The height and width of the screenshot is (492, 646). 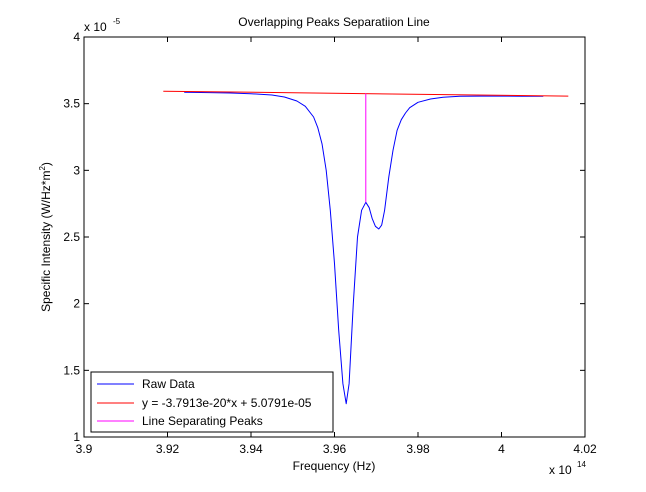 I want to click on x-multiplier: x 10 14, so click(x=567, y=468).